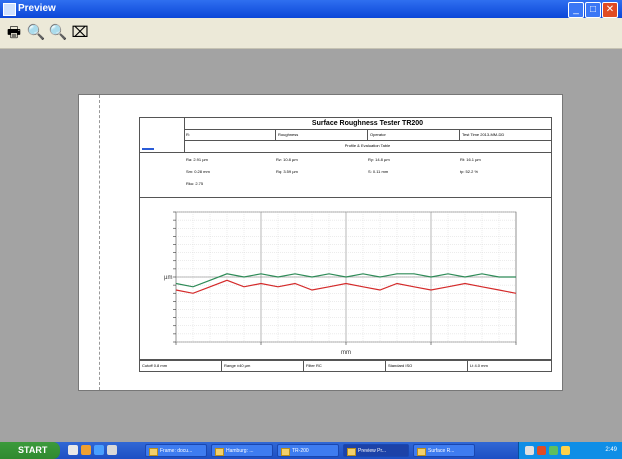 Image resolution: width=622 pixels, height=459 pixels. I want to click on page-setup-icon: ⌧, so click(80, 32).